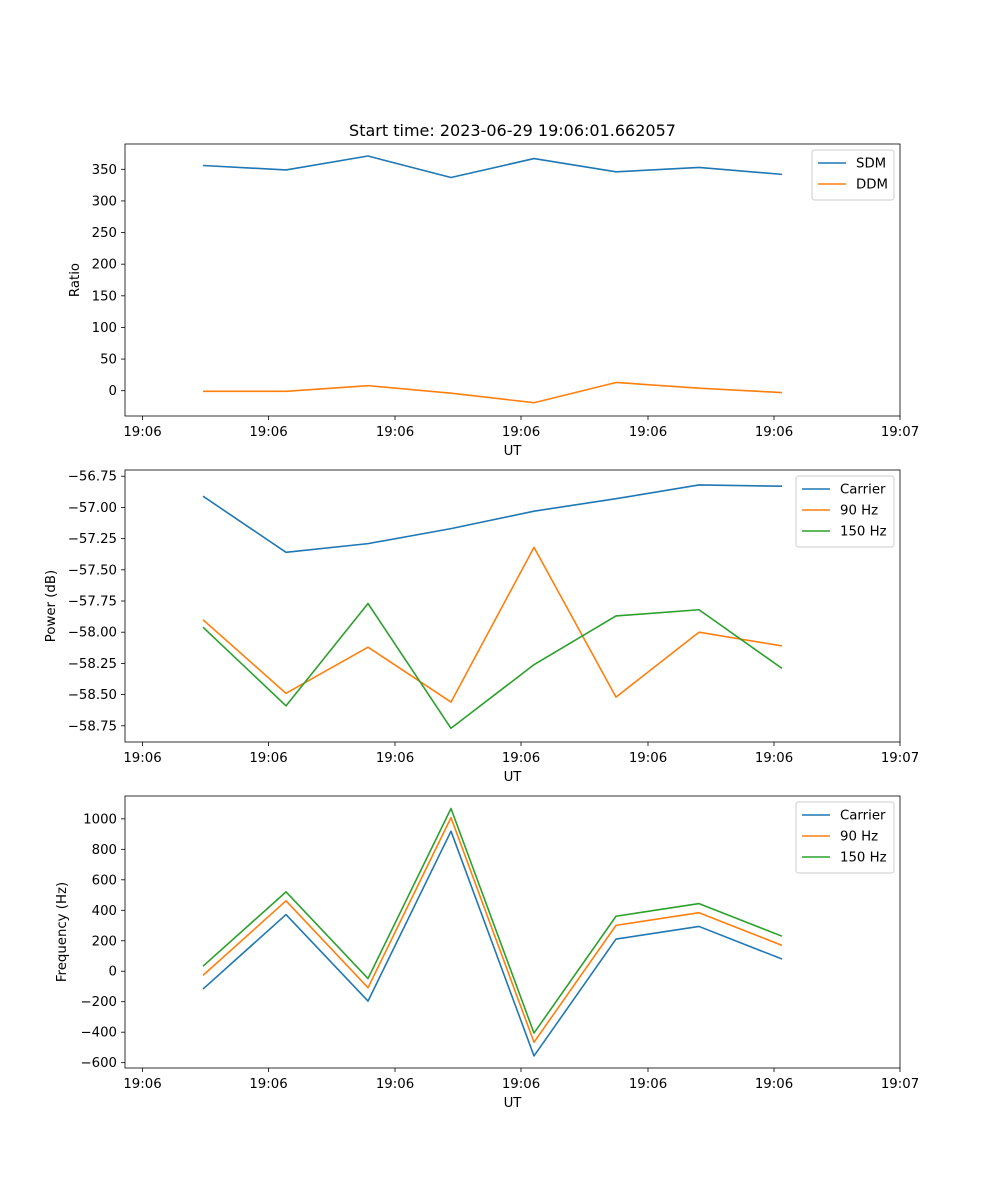 Image resolution: width=1000 pixels, height=1200 pixels. What do you see at coordinates (92, 477) in the screenshot?
I see `y-tick-label: −56.75` at bounding box center [92, 477].